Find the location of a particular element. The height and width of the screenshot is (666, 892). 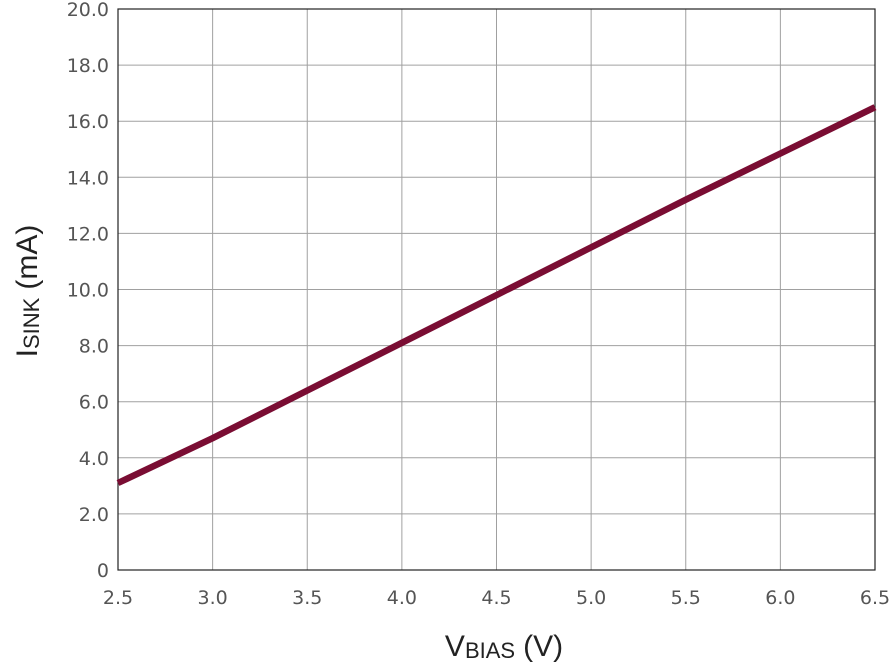

x-tick-label-5: 5.0 is located at coordinates (591, 598).